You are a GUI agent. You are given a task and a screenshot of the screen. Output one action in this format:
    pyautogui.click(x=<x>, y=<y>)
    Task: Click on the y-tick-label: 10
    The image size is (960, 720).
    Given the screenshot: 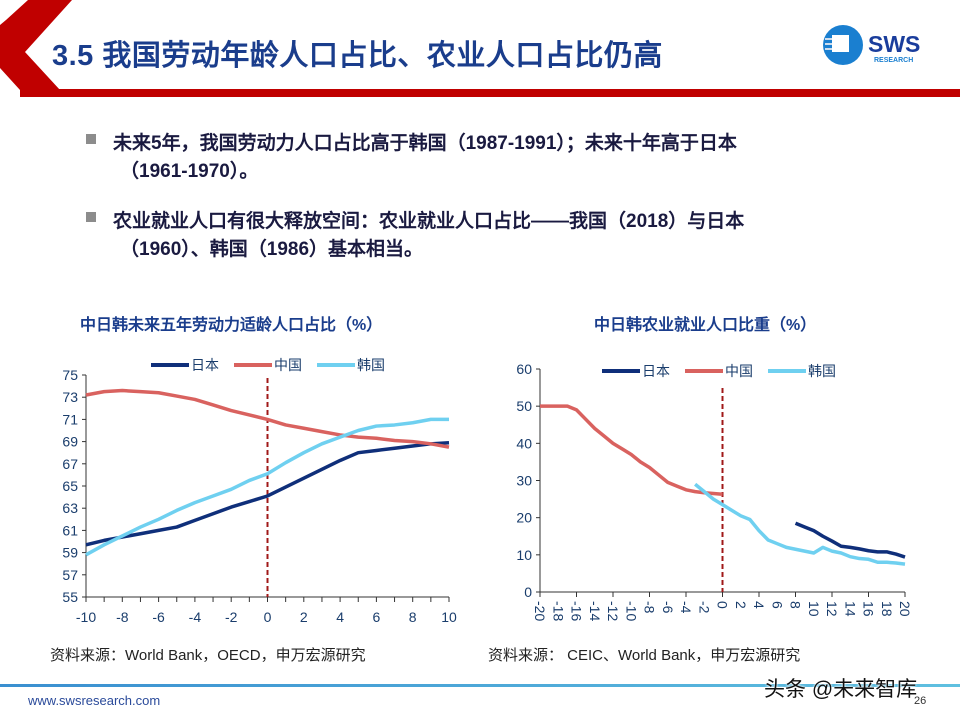 What is the action you would take?
    pyautogui.click(x=524, y=555)
    